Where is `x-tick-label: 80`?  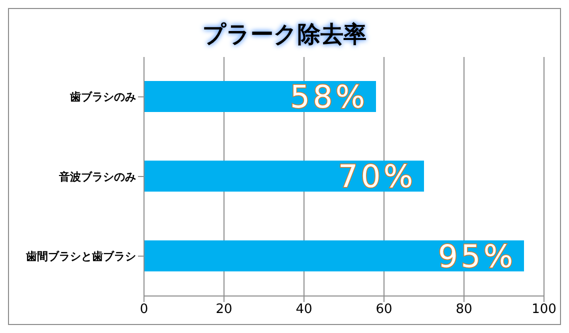
x-tick-label: 80 is located at coordinates (464, 310).